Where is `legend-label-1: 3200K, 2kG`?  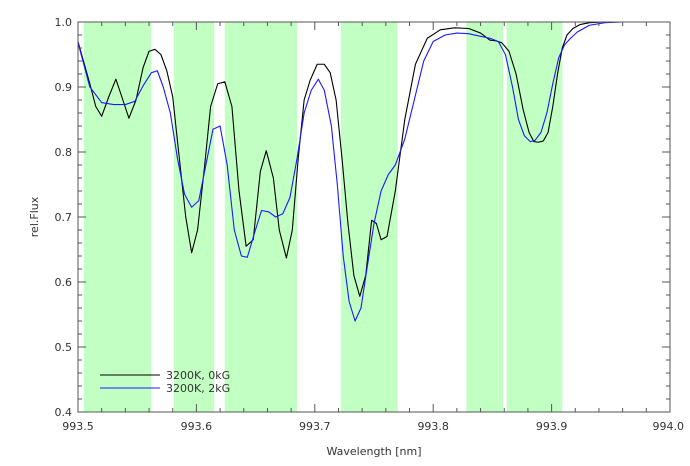
legend-label-1: 3200K, 2kG is located at coordinates (198, 388).